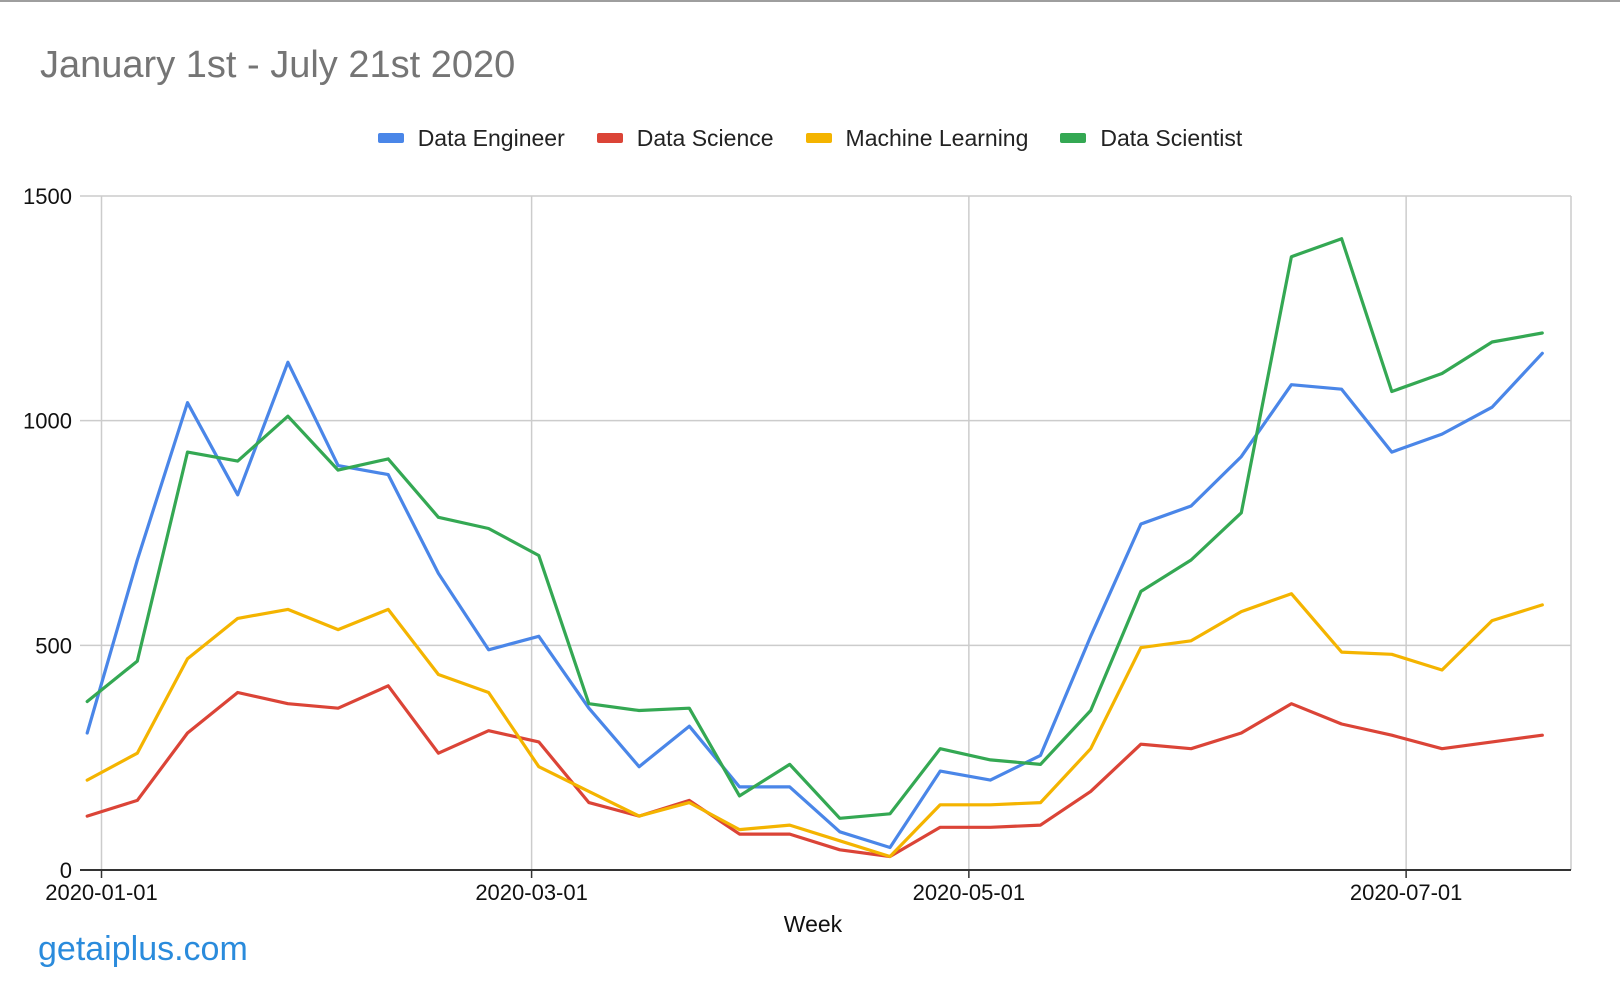  Describe the element at coordinates (278, 65) in the screenshot. I see `chart-title: January 1st - July 21st 2020` at that location.